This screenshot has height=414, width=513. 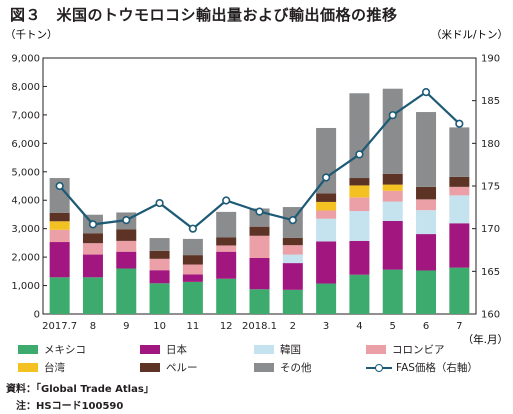 What do you see at coordinates (59, 326) in the screenshot?
I see `x-axis-tick-label: 2017.7` at bounding box center [59, 326].